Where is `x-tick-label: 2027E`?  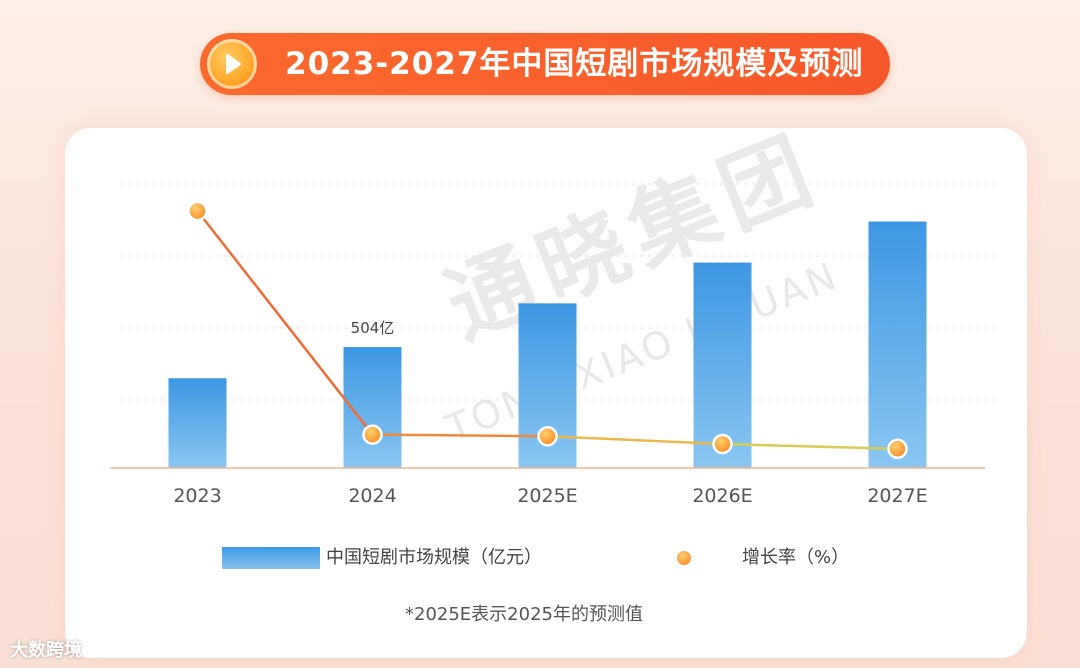
x-tick-label: 2027E is located at coordinates (897, 496).